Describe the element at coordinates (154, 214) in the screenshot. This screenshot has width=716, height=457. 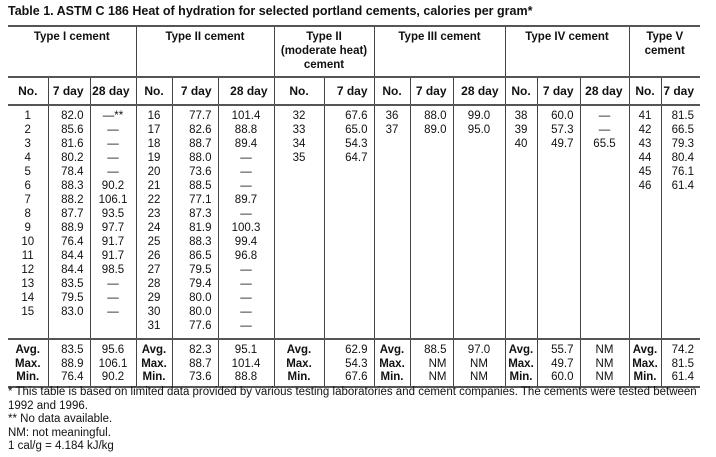
I see `cell: 23` at that location.